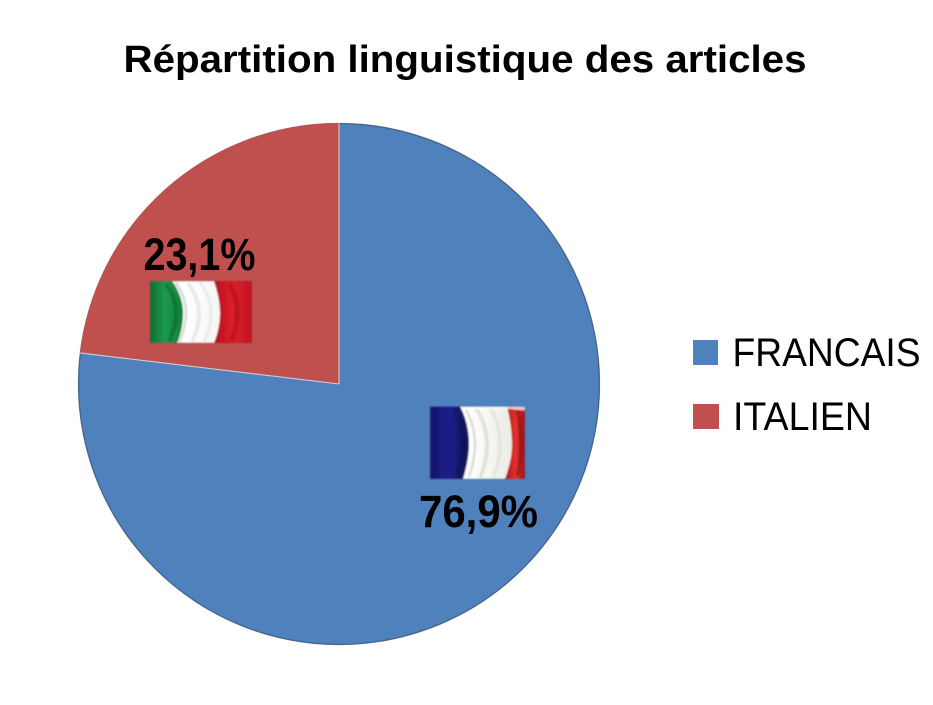 The width and height of the screenshot is (933, 705). Describe the element at coordinates (827, 353) in the screenshot. I see `svg-text: FRANCAIS` at that location.